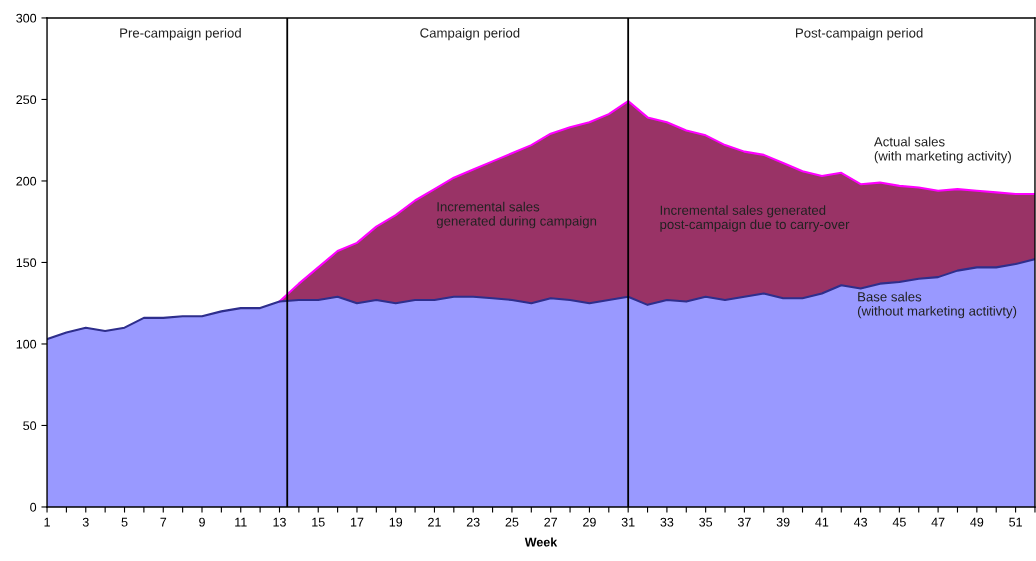 This screenshot has height=561, width=1036. I want to click on annotation: Incremental sales generated post-campaign due to carry-over, so click(755, 218).